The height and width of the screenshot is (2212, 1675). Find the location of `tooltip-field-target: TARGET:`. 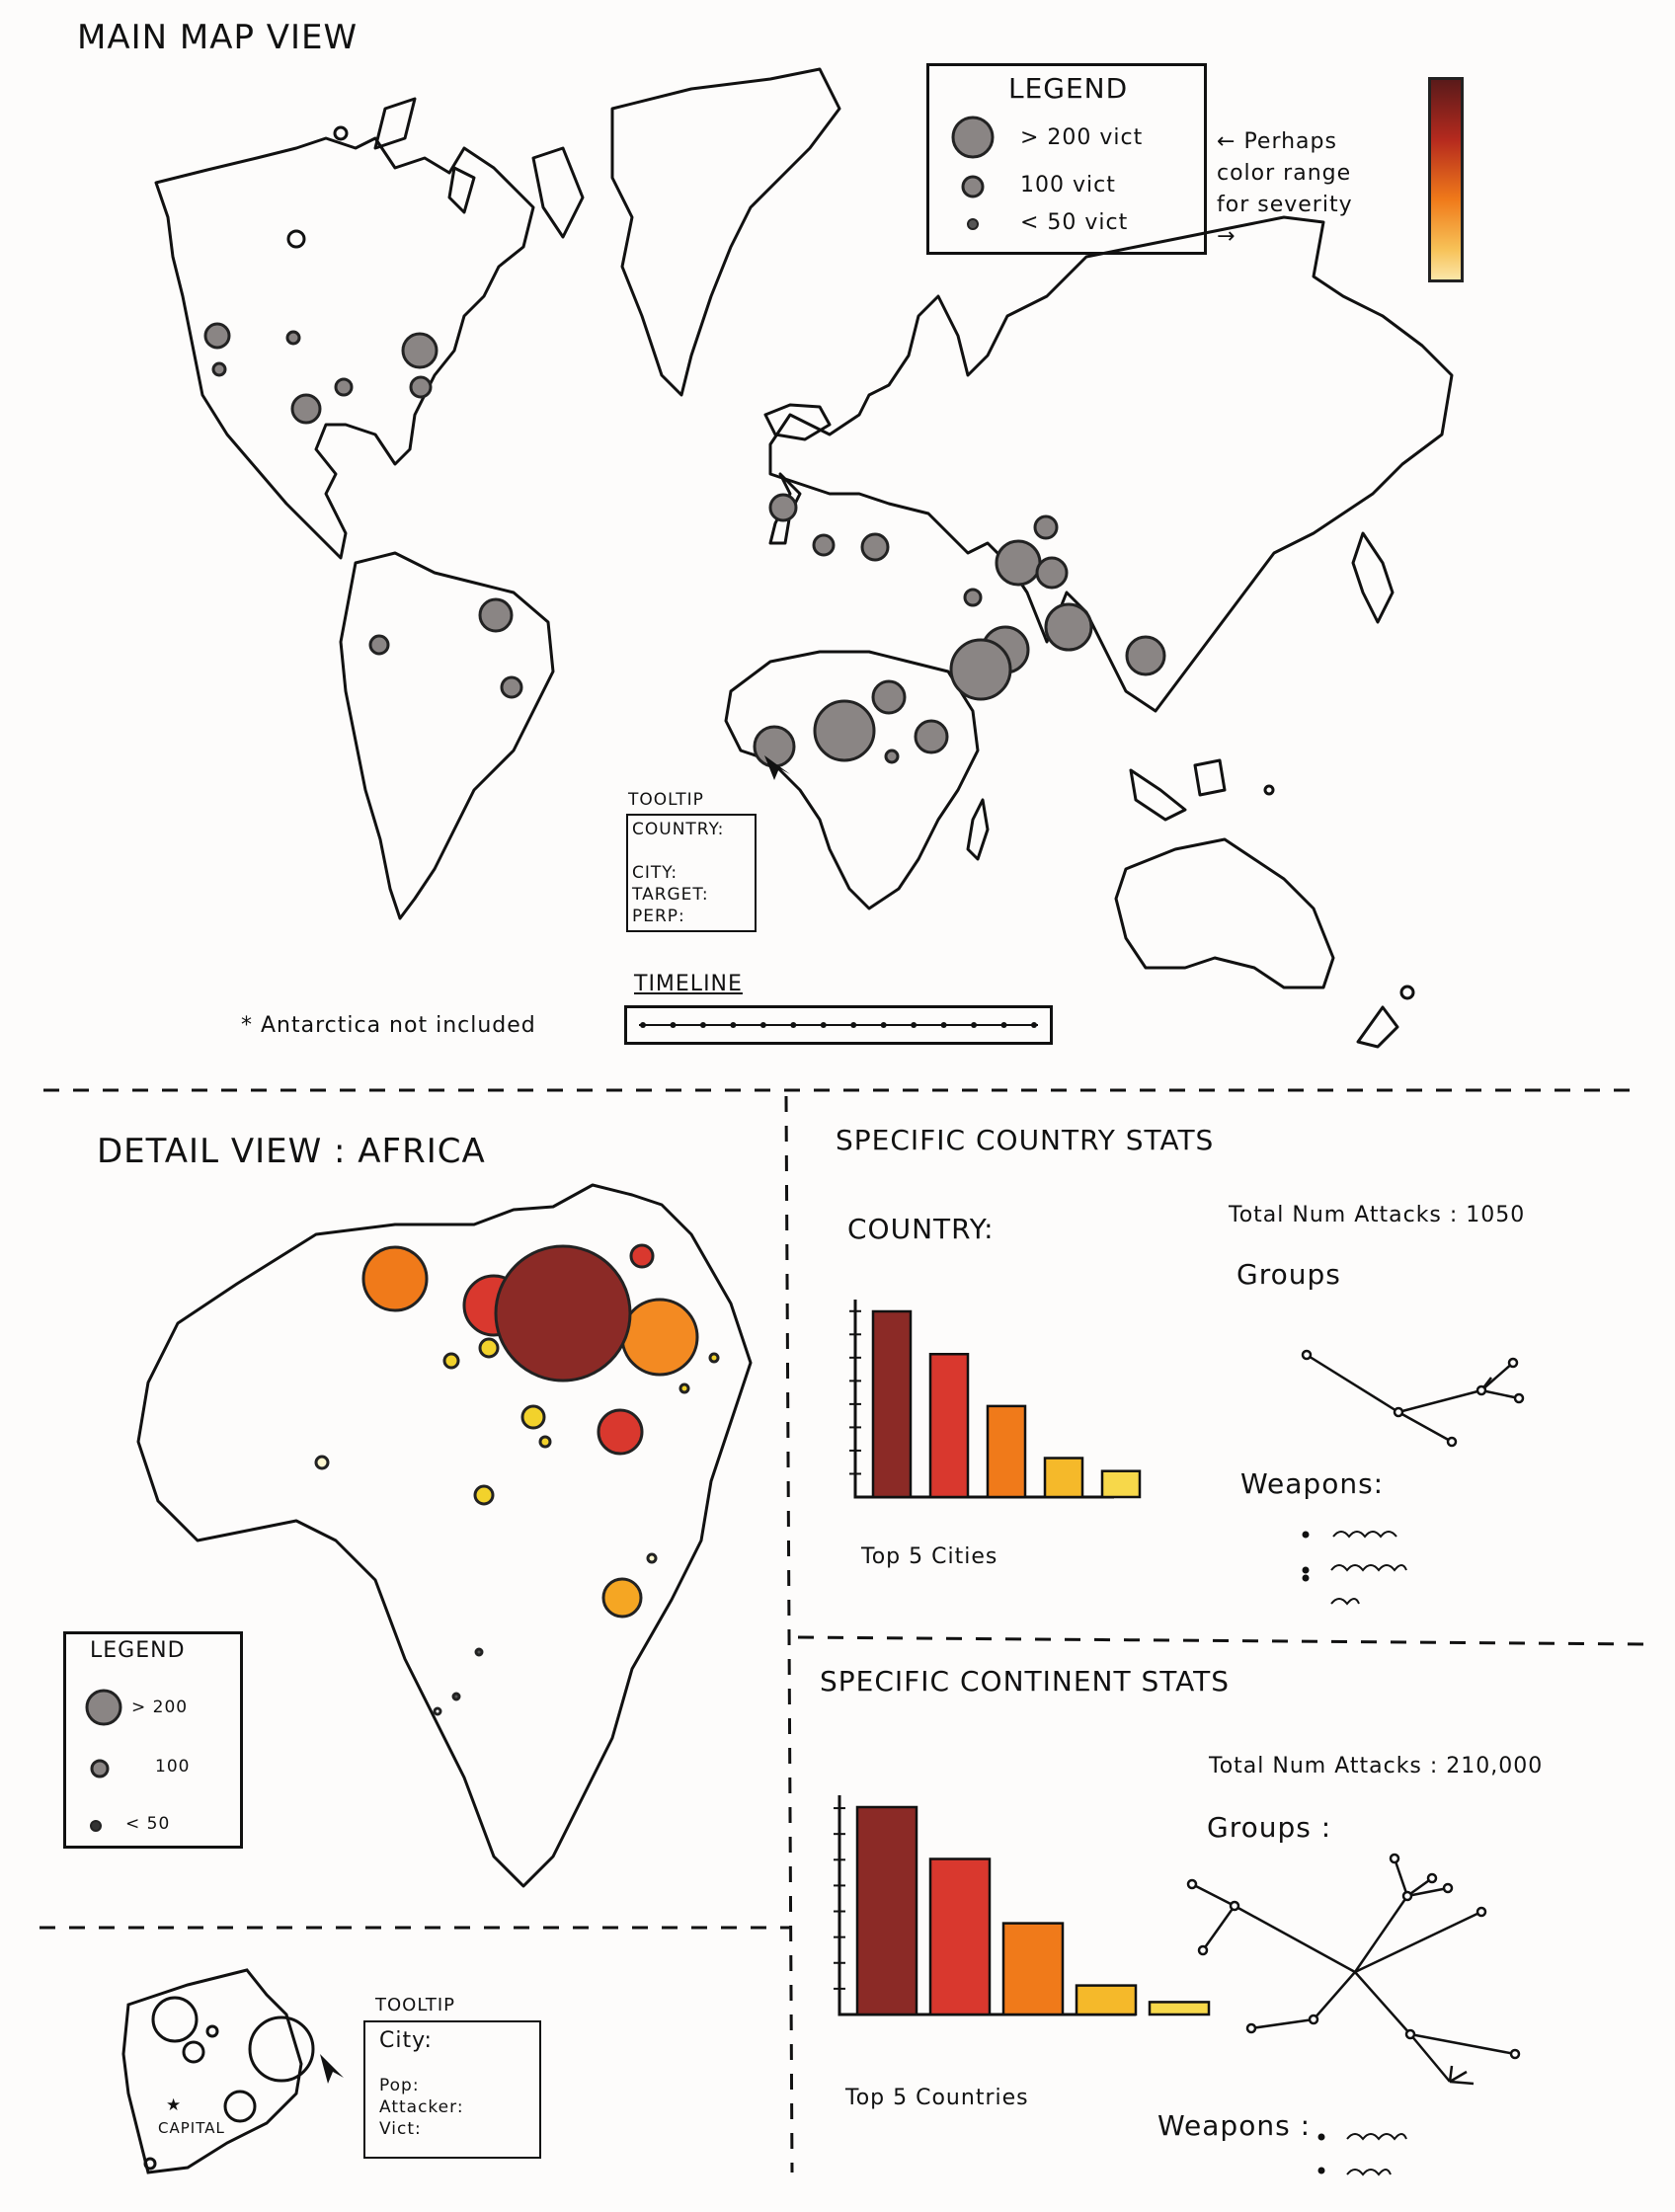

tooltip-field-target: TARGET: is located at coordinates (671, 895).